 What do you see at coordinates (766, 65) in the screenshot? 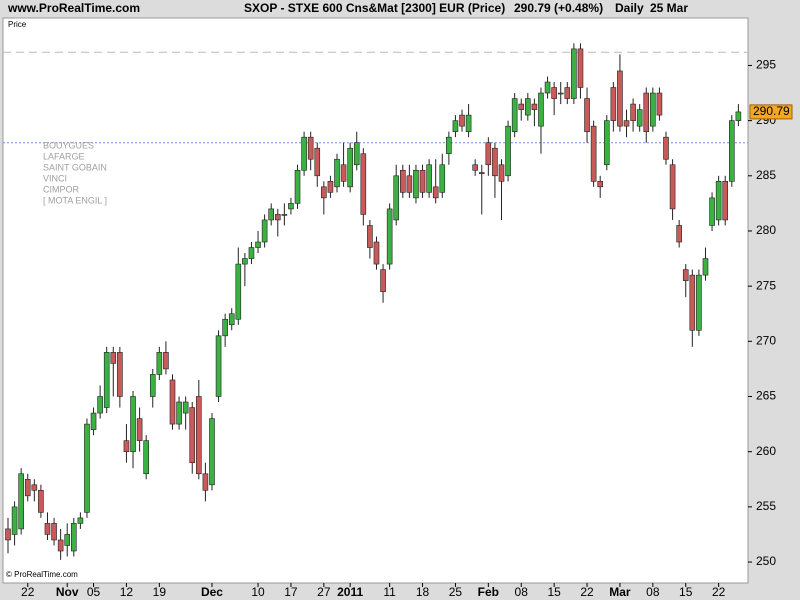
I see `y-tick-label: 295` at bounding box center [766, 65].